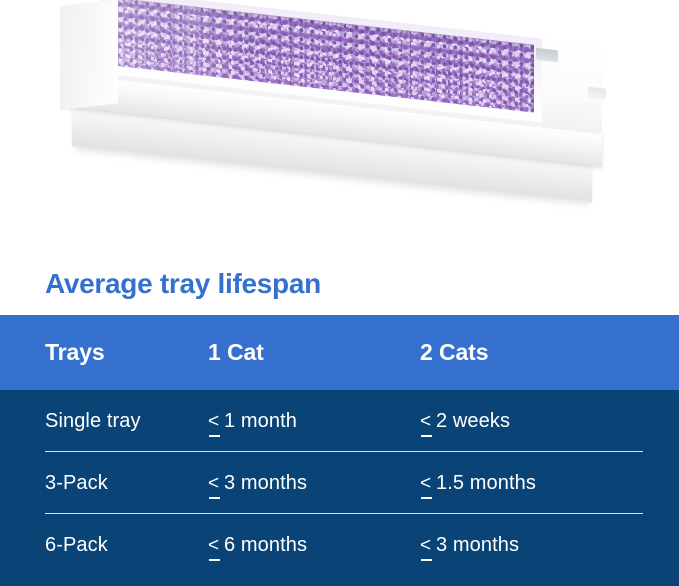  What do you see at coordinates (89, 55) in the screenshot?
I see `upper-tray-left-wall` at bounding box center [89, 55].